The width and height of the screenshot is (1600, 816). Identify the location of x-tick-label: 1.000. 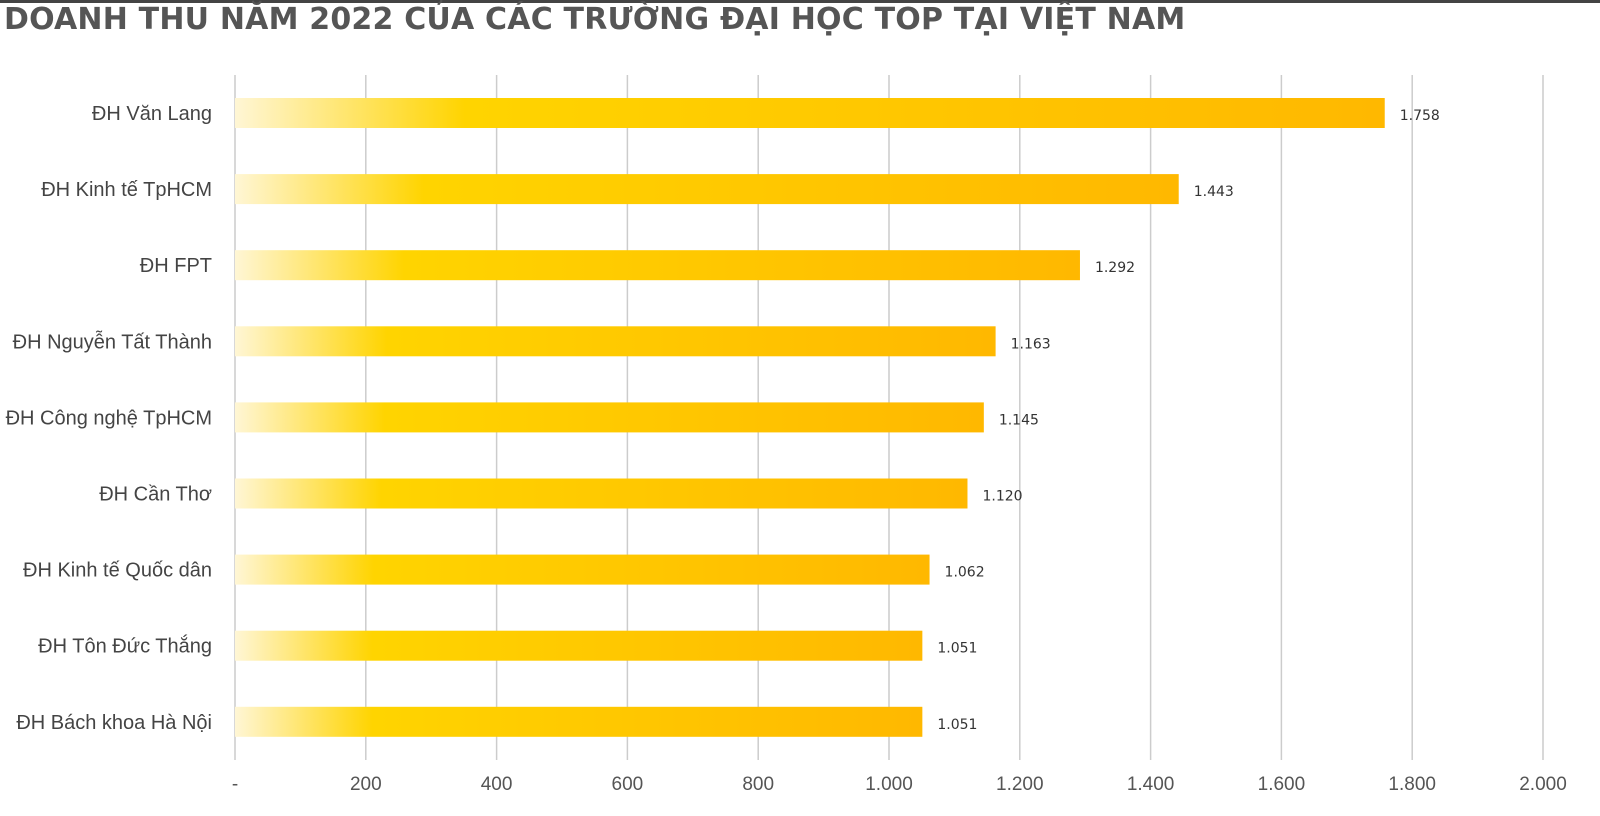
(889, 784).